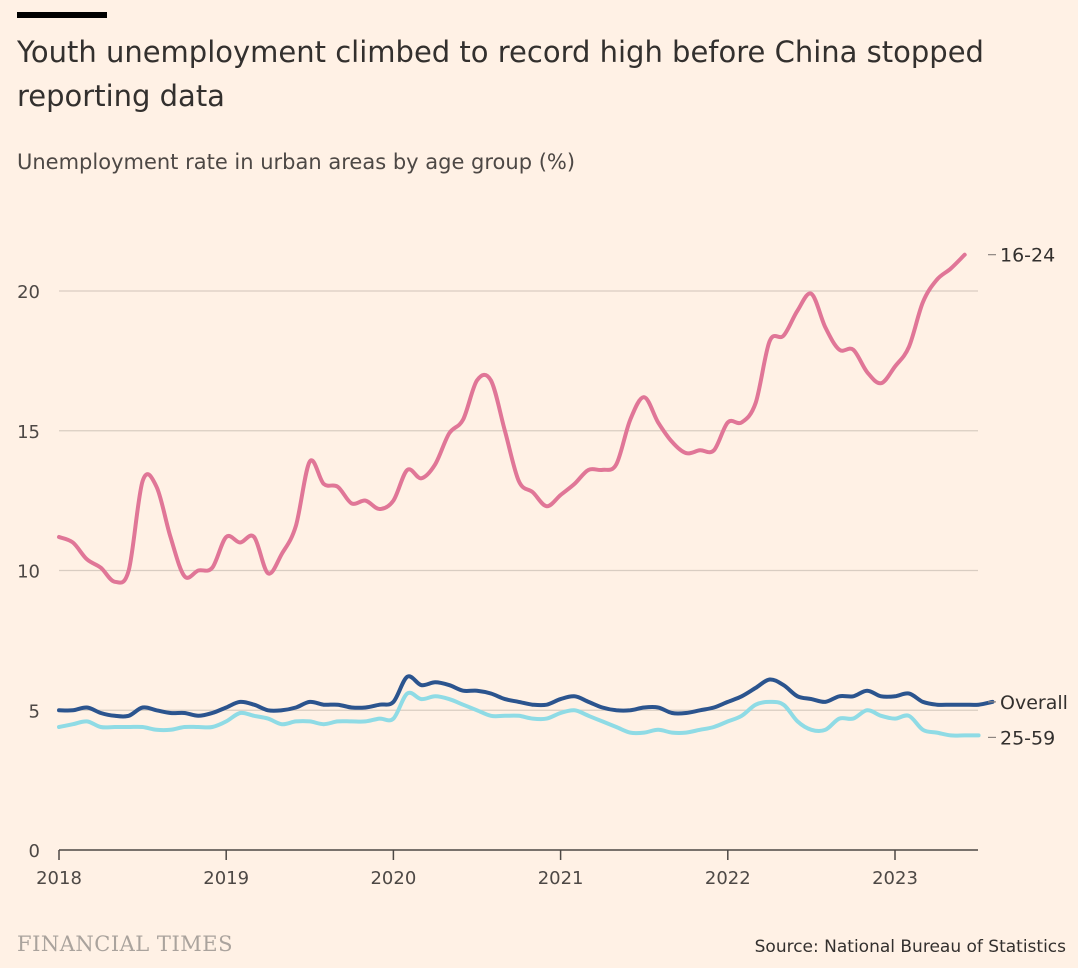  What do you see at coordinates (1028, 497) in the screenshot?
I see `series-labels: 16-24 Overall 25-59` at bounding box center [1028, 497].